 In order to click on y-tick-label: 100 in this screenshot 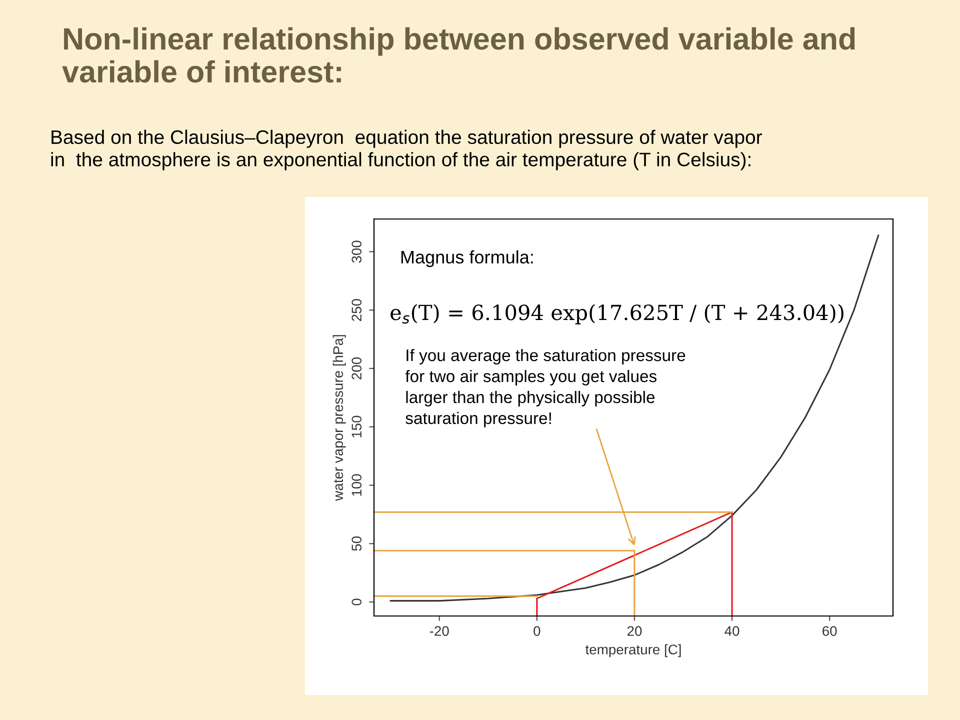, I will do `click(357, 485)`.